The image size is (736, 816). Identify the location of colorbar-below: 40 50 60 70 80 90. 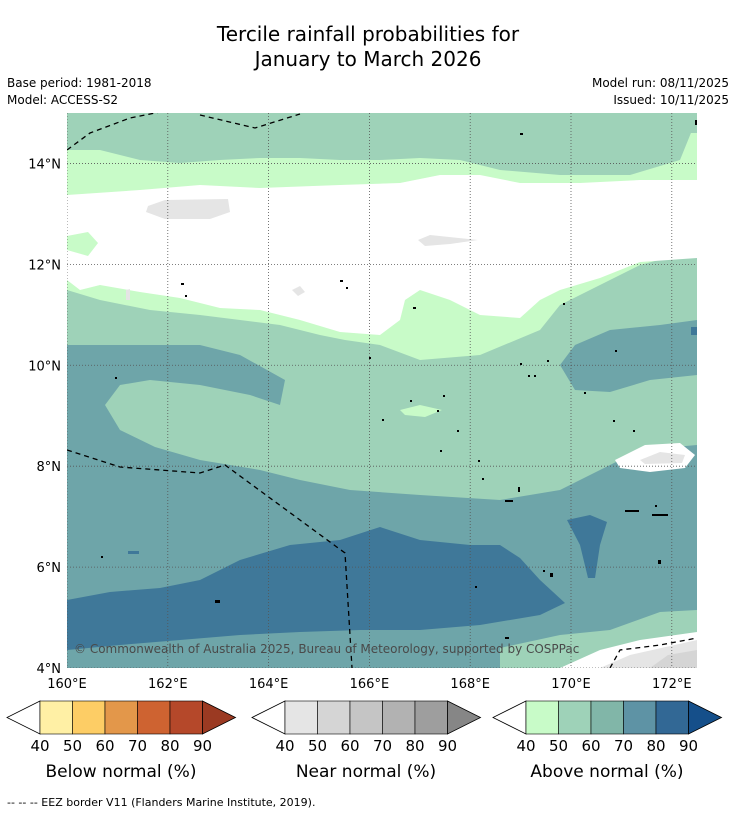
(121, 727).